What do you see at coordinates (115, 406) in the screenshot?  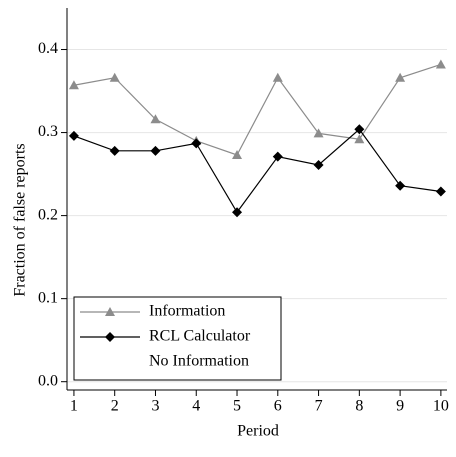 I see `x-tick-label: 2` at bounding box center [115, 406].